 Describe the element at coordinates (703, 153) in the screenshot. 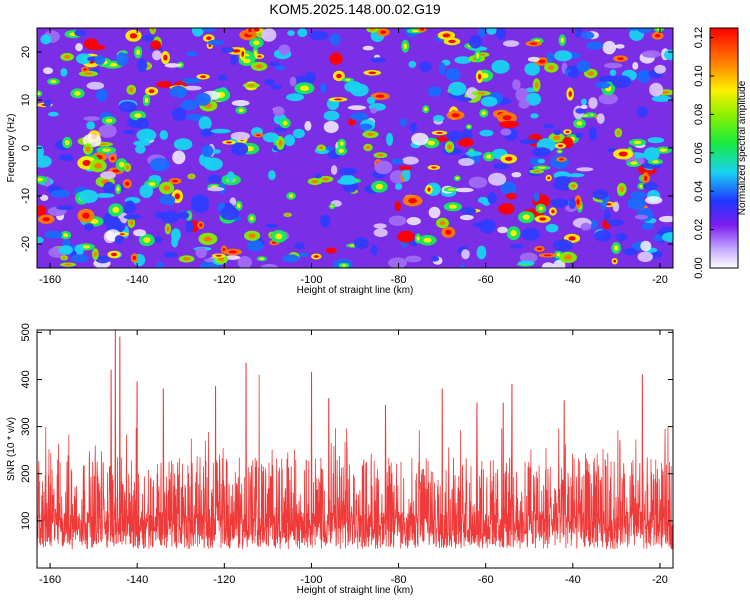

I see `colorbar-ticks: 0.00 0.02 0.04 0.06 0.08 0.10 0.12` at that location.